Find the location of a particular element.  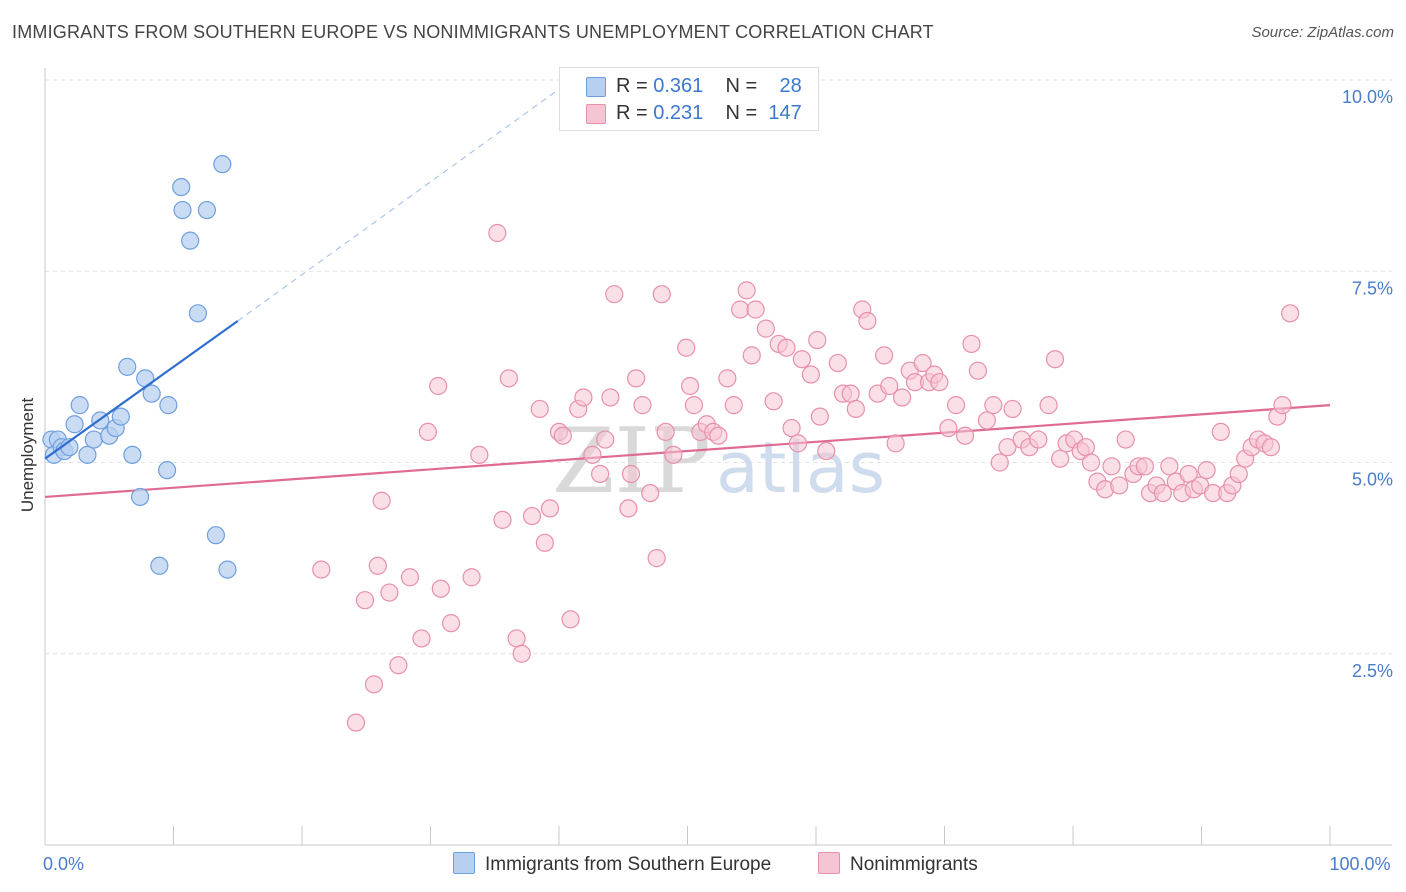

legend-swatch-immigrants is located at coordinates (596, 87).